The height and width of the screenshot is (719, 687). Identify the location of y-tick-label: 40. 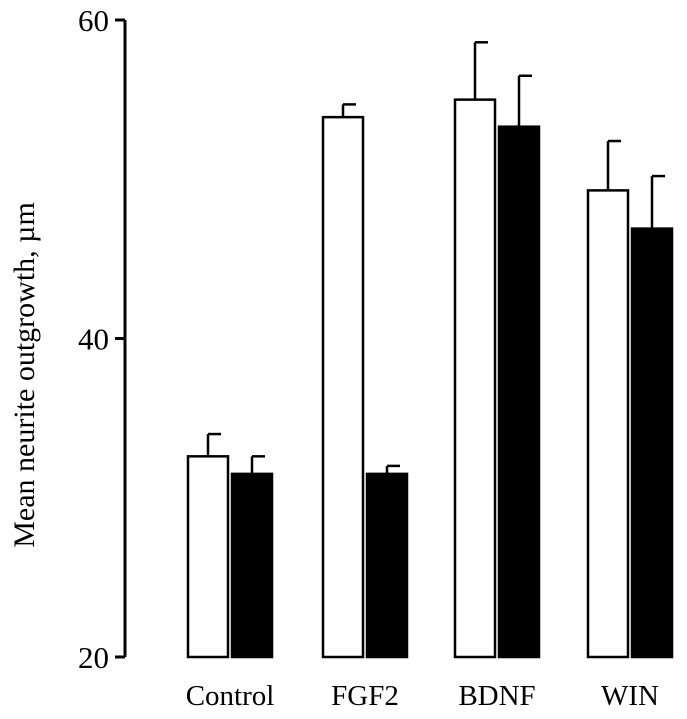
(93, 339).